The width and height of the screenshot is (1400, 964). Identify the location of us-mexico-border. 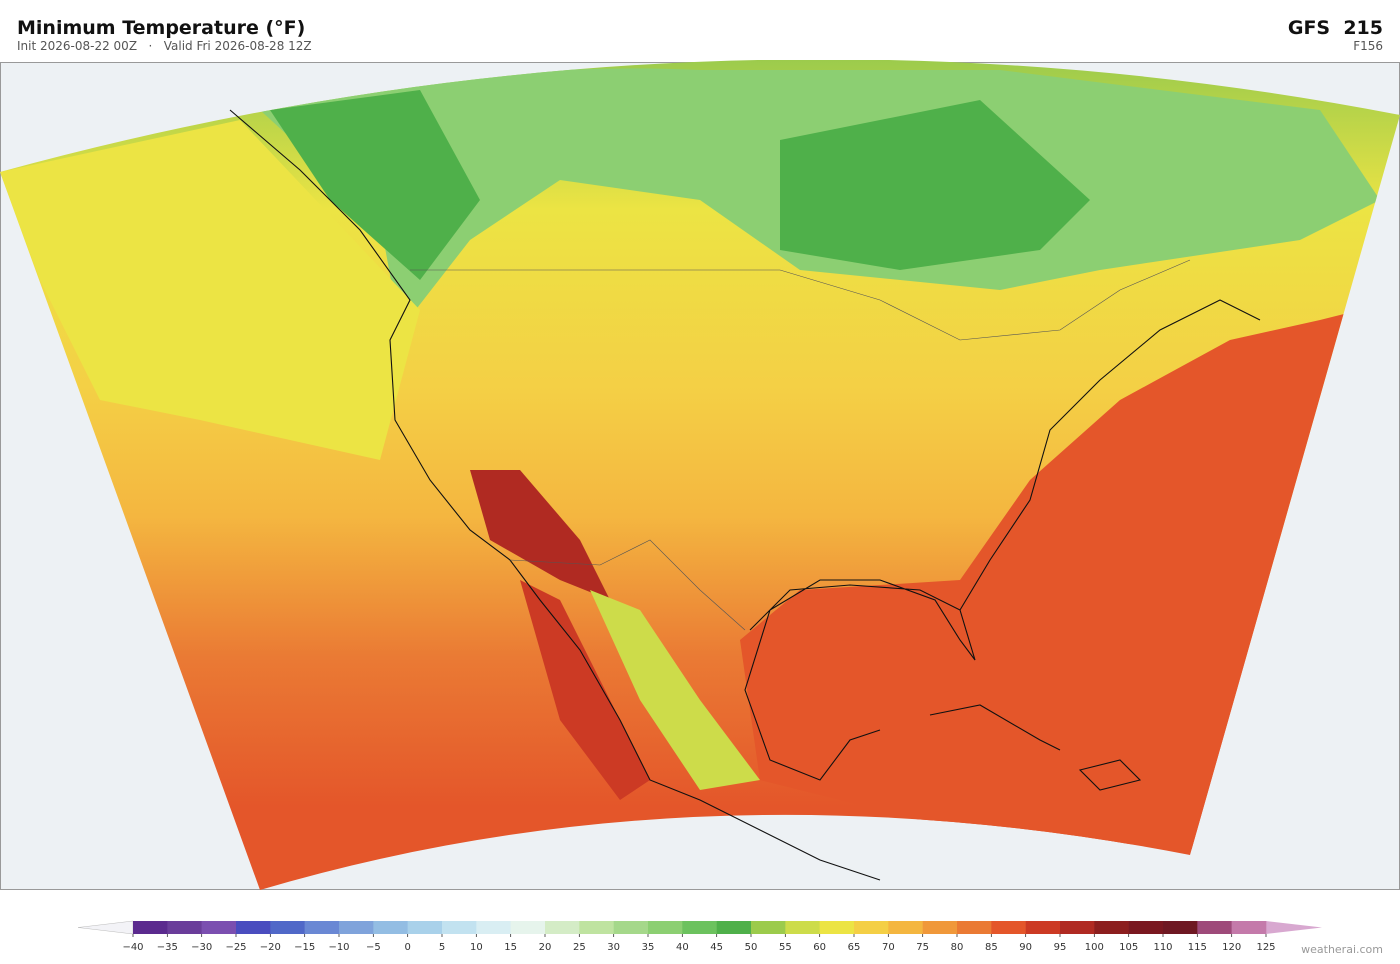
(627, 585).